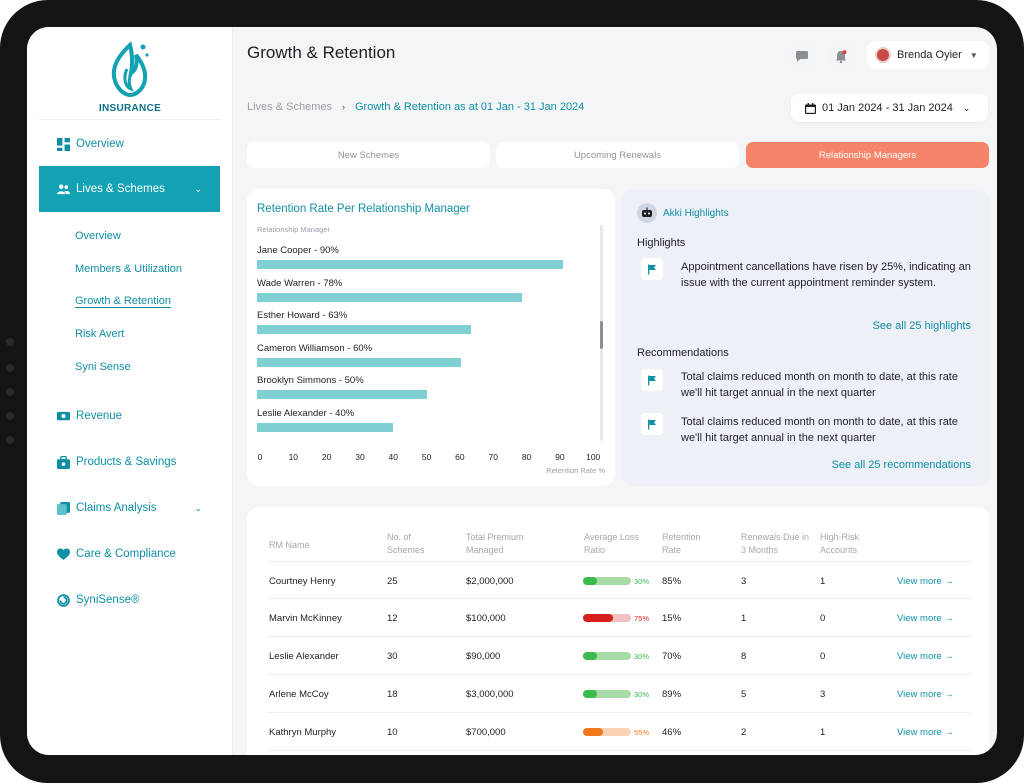 This screenshot has width=1024, height=783. Describe the element at coordinates (928, 55) in the screenshot. I see `user-menu: Brenda Oyier ▼` at that location.